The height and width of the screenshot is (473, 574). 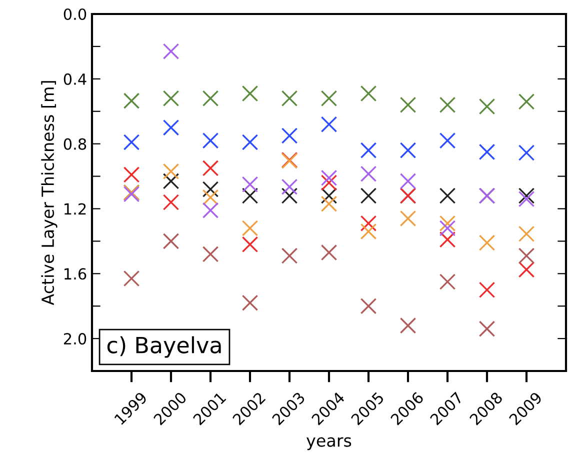 I want to click on y-tick-label: 2.0, so click(x=75, y=339).